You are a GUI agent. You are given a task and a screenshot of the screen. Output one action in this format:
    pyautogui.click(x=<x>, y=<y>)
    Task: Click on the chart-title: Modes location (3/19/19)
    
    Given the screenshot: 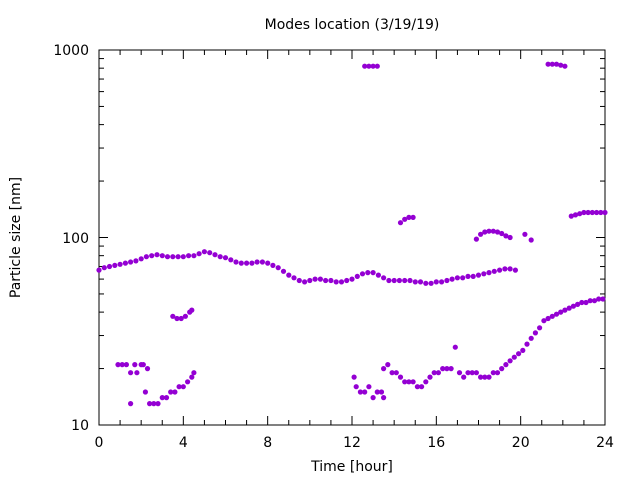 What is the action you would take?
    pyautogui.click(x=352, y=25)
    